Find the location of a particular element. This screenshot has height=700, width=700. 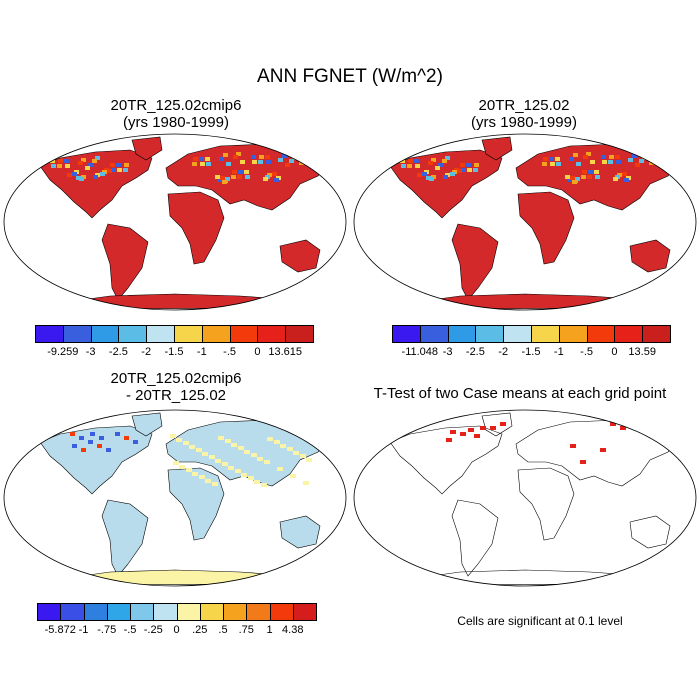

colorbar-label: -2.5 is located at coordinates (475, 352).